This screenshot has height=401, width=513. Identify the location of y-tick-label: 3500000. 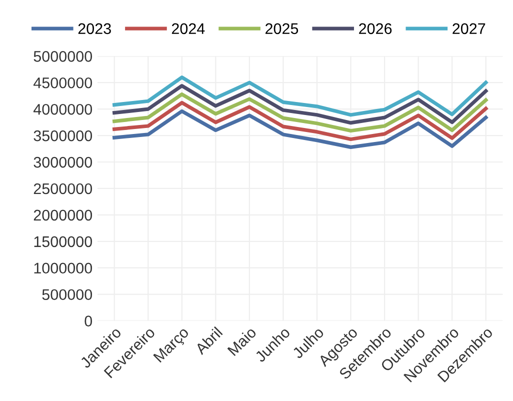
(63, 136).